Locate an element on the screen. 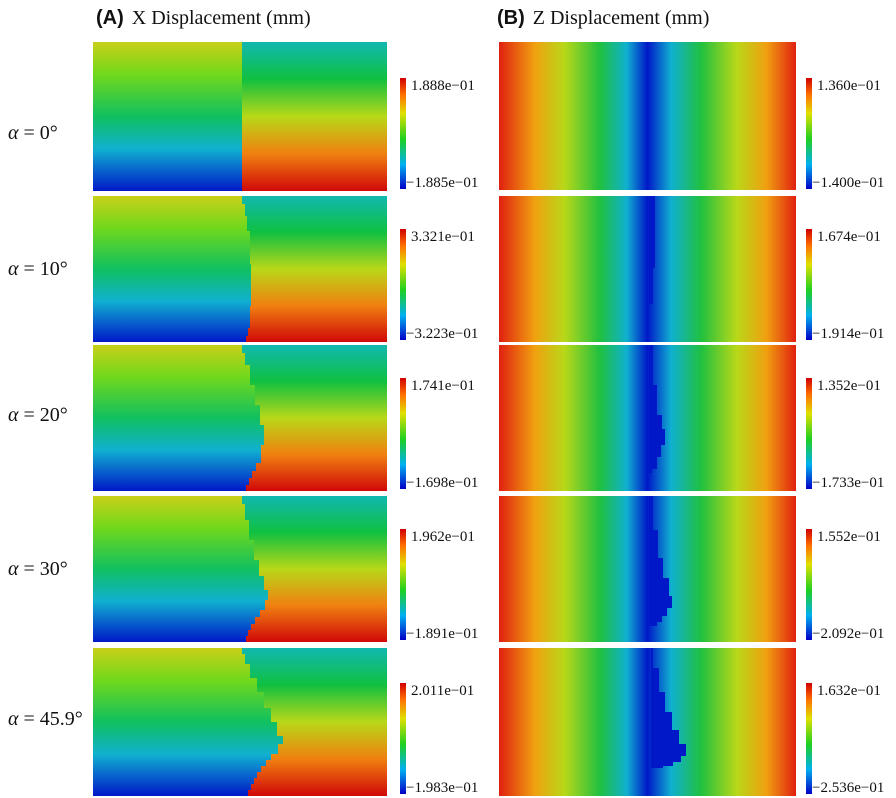 The width and height of the screenshot is (896, 798). colorbar-b-3-max: 1.552e−01 is located at coordinates (849, 537).